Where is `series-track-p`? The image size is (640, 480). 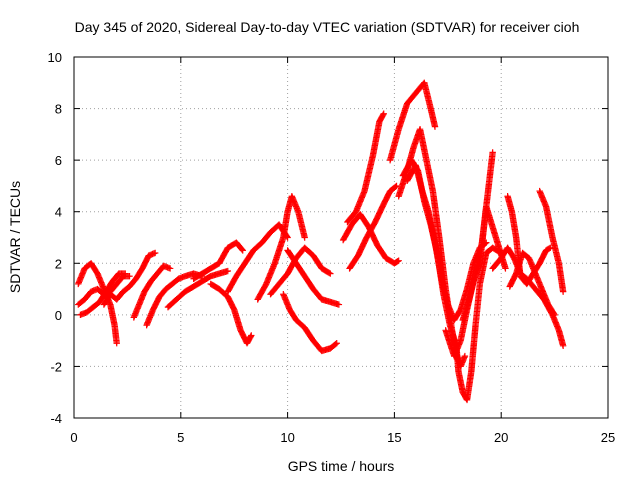
series-track-p is located at coordinates (373, 227).